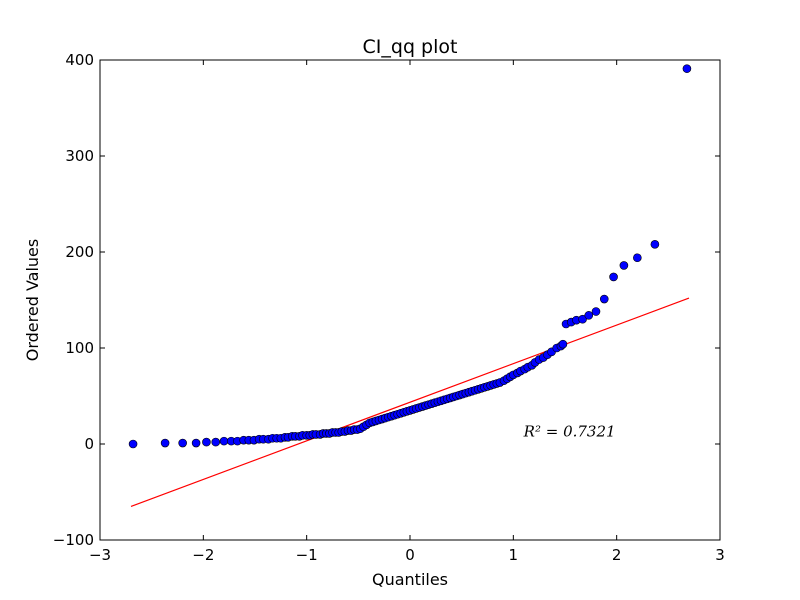 The height and width of the screenshot is (600, 800). Describe the element at coordinates (410, 555) in the screenshot. I see `x-tick-label: 0` at that location.